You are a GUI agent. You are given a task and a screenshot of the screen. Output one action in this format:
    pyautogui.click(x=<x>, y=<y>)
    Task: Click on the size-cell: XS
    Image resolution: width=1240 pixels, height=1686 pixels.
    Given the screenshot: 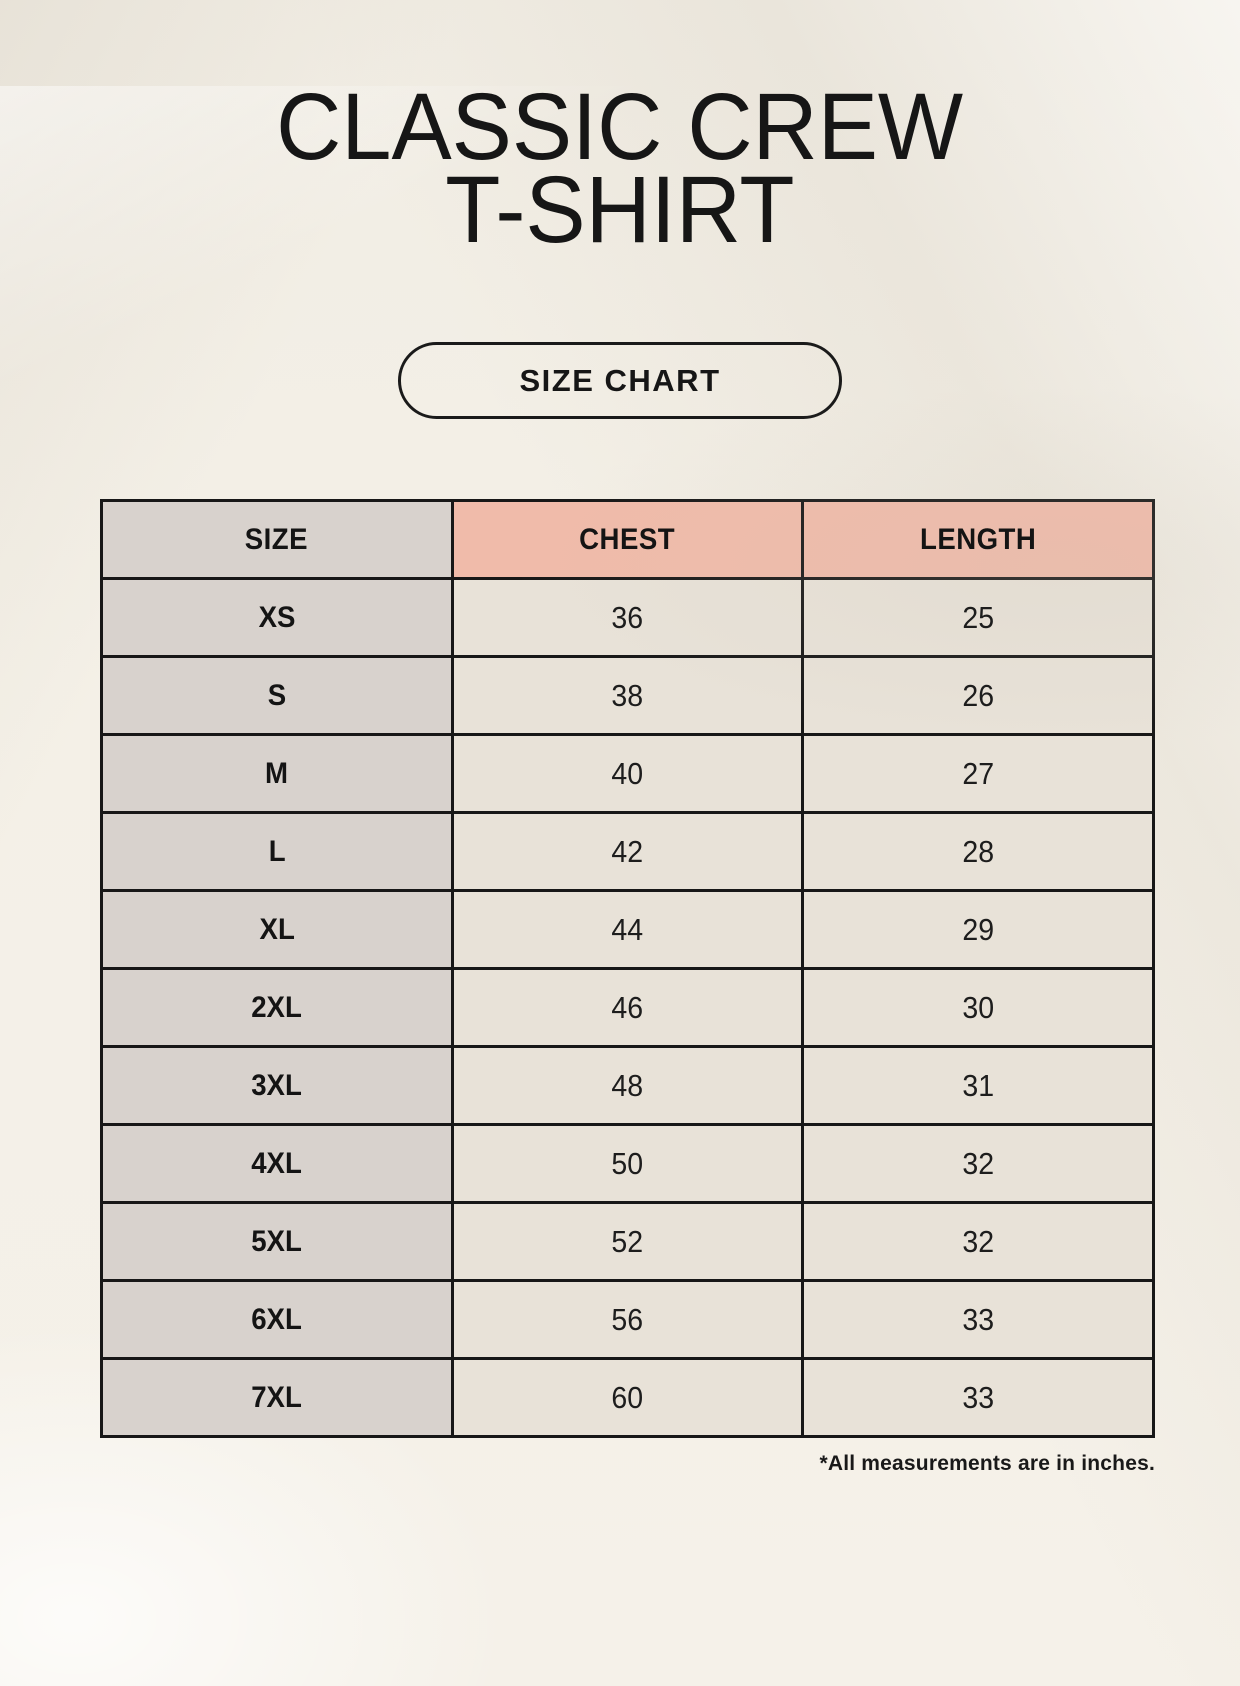 What is the action you would take?
    pyautogui.click(x=277, y=617)
    